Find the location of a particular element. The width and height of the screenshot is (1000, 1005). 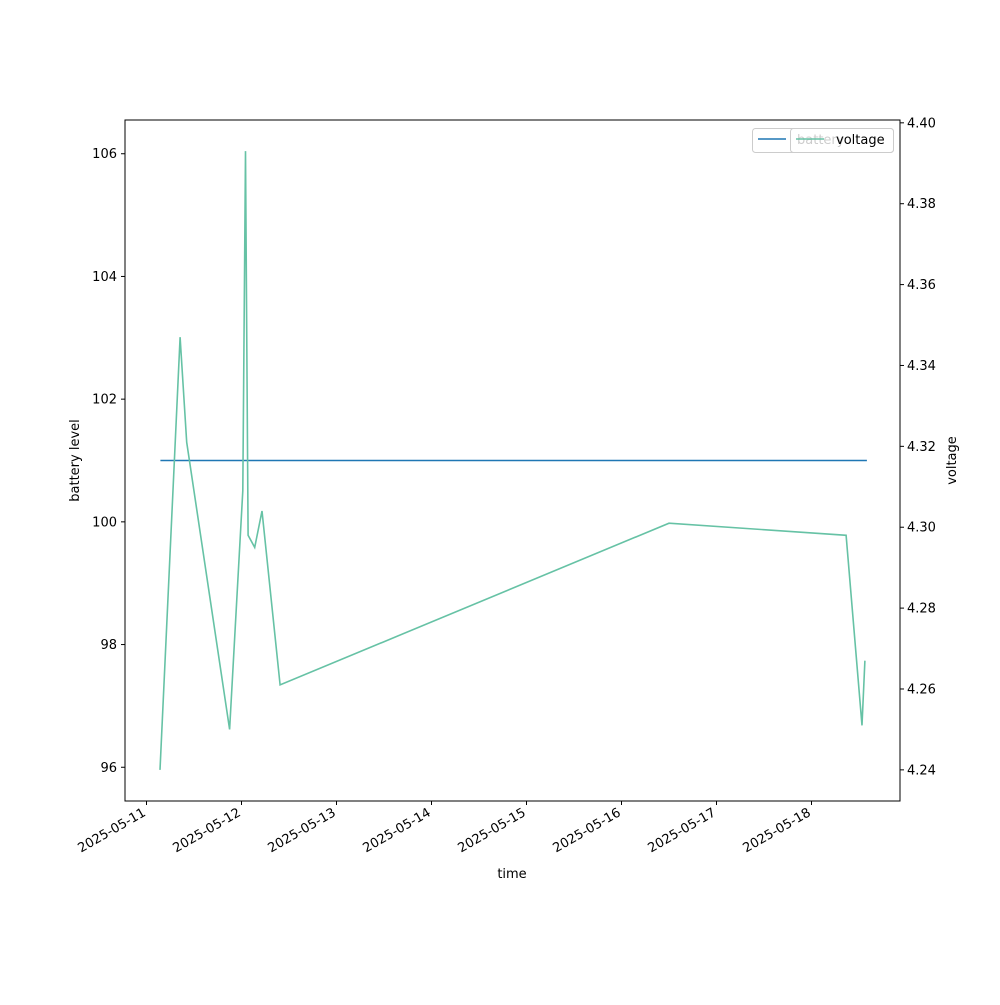

x-tick-label: 2025-05-17 is located at coordinates (682, 830).